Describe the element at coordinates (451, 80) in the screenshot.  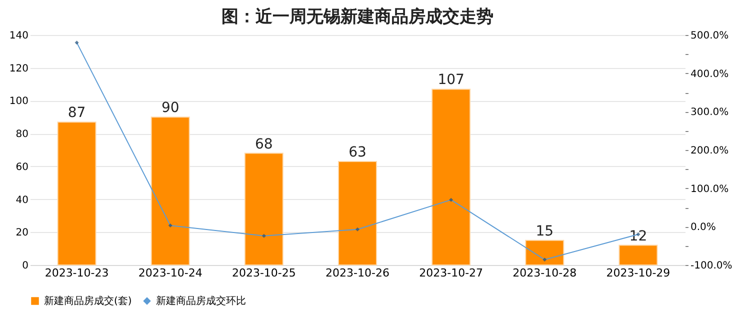
I see `data-label: 107` at that location.